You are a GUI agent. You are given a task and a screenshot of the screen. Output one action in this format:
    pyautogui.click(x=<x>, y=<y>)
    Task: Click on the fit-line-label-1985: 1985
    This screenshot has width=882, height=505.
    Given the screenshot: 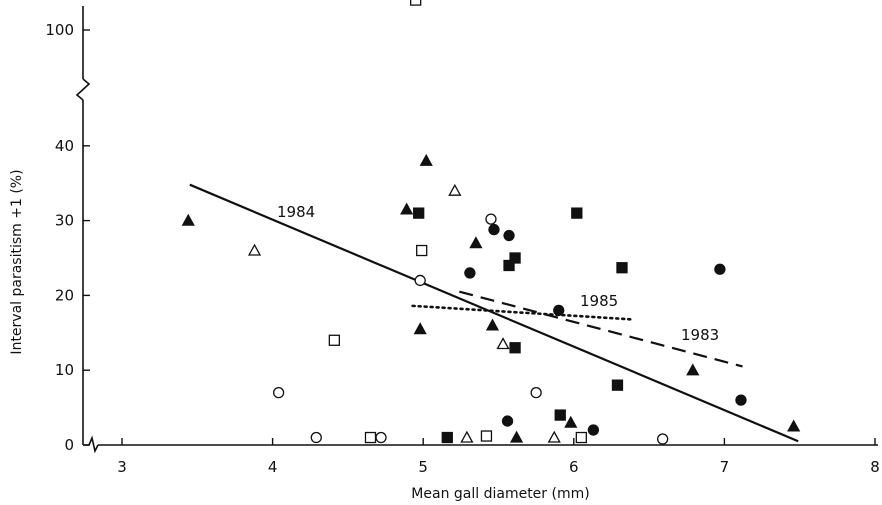 What is the action you would take?
    pyautogui.click(x=599, y=301)
    